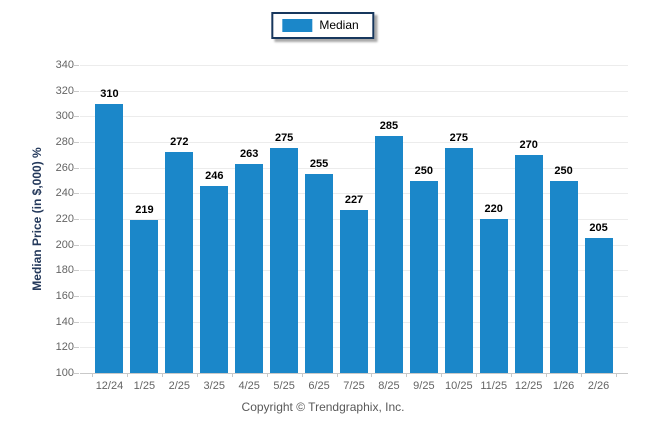 Image resolution: width=646 pixels, height=434 pixels. What do you see at coordinates (493, 296) in the screenshot?
I see `bar-11/25` at bounding box center [493, 296].